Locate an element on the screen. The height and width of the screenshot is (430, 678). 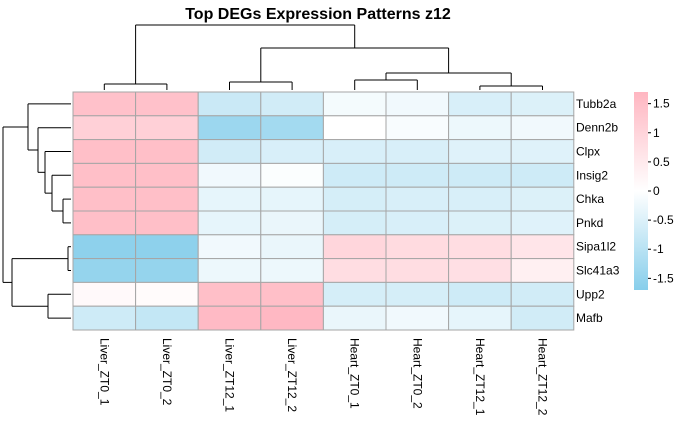
row-label-mafb: Mafb is located at coordinates (589, 318).